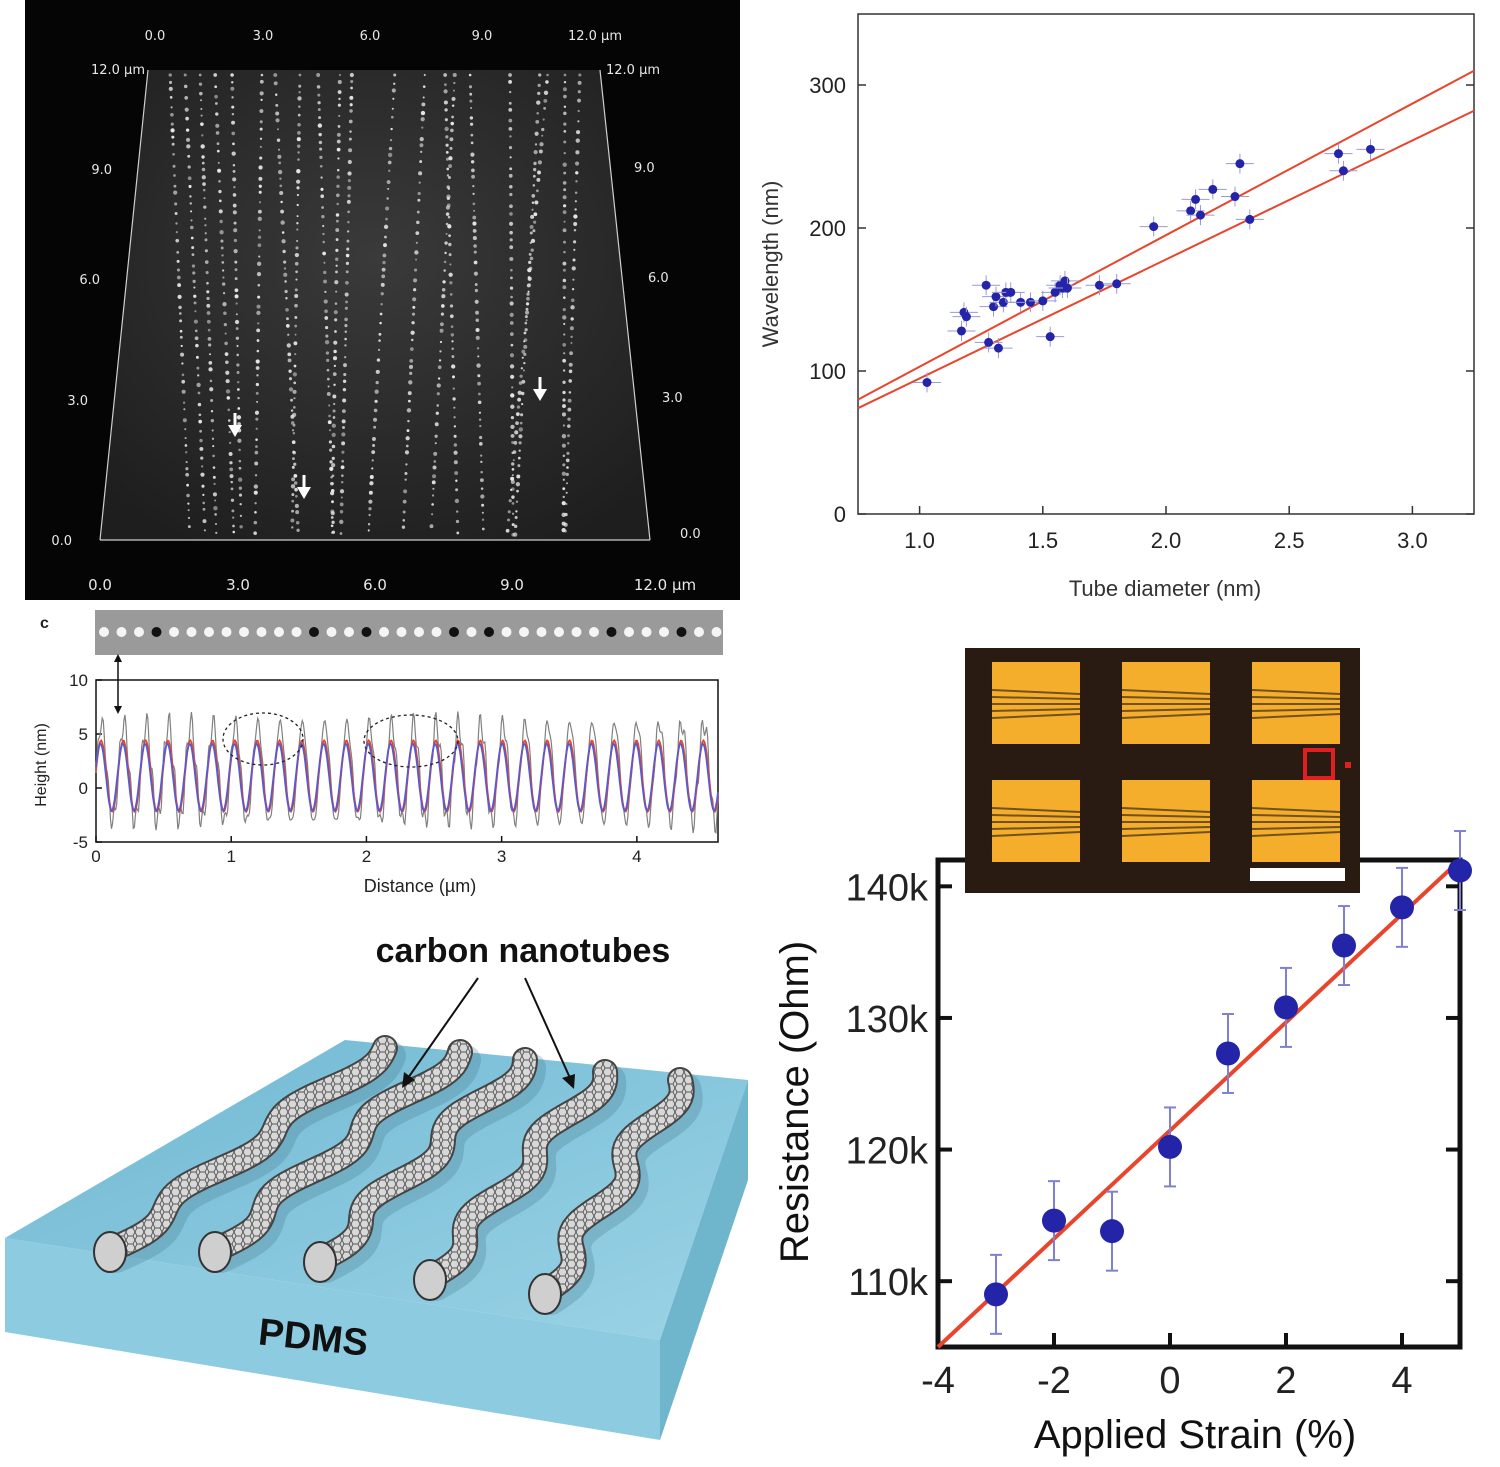  What do you see at coordinates (665, 585) in the screenshot?
I see `afm-bottom-tick: 12.0 µm` at bounding box center [665, 585].